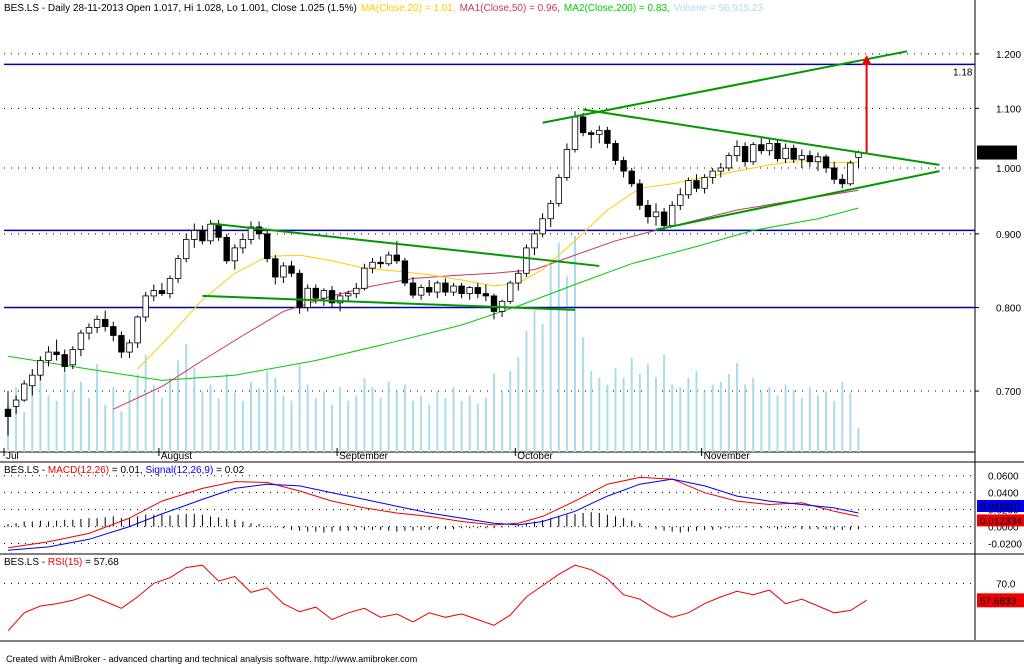 This screenshot has height=666, width=1024. What do you see at coordinates (228, 470) in the screenshot?
I see `macd-title-part: = 0.02` at bounding box center [228, 470].